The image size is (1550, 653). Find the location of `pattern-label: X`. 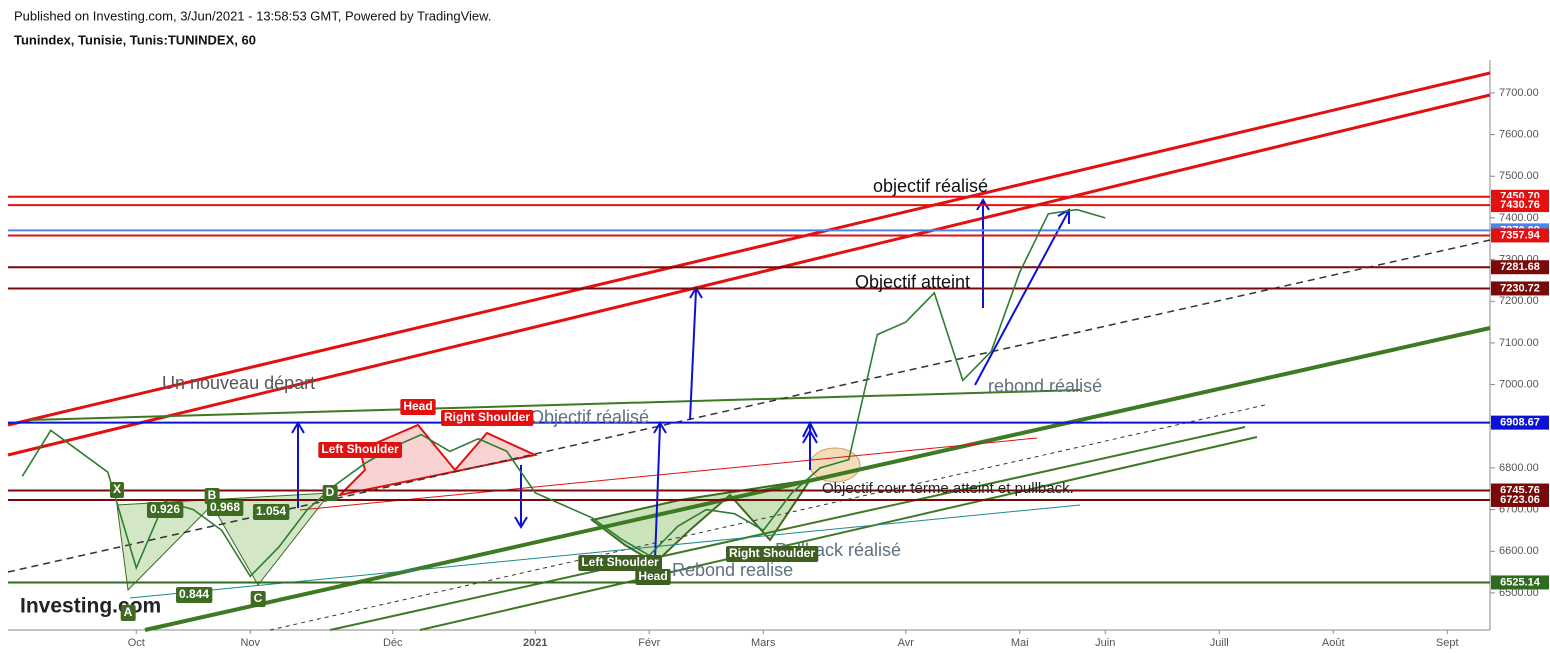

pattern-label: X is located at coordinates (117, 489).